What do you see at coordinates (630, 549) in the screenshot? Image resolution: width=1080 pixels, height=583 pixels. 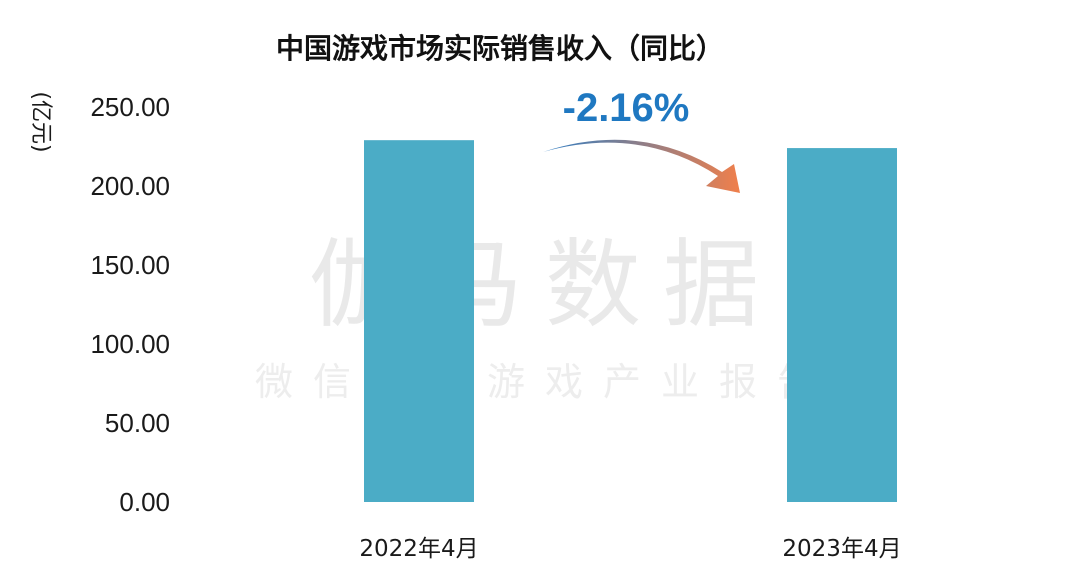 I see `x-axis-labels: 2022年4月 2023年4月` at bounding box center [630, 549].